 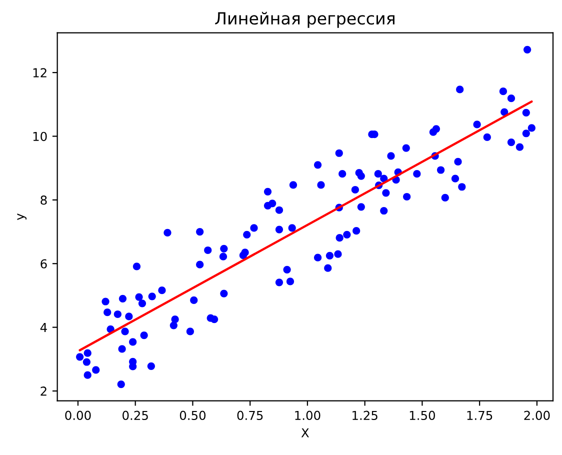 What do you see at coordinates (365, 415) in the screenshot?
I see `x-tick-label: 1.25` at bounding box center [365, 415].